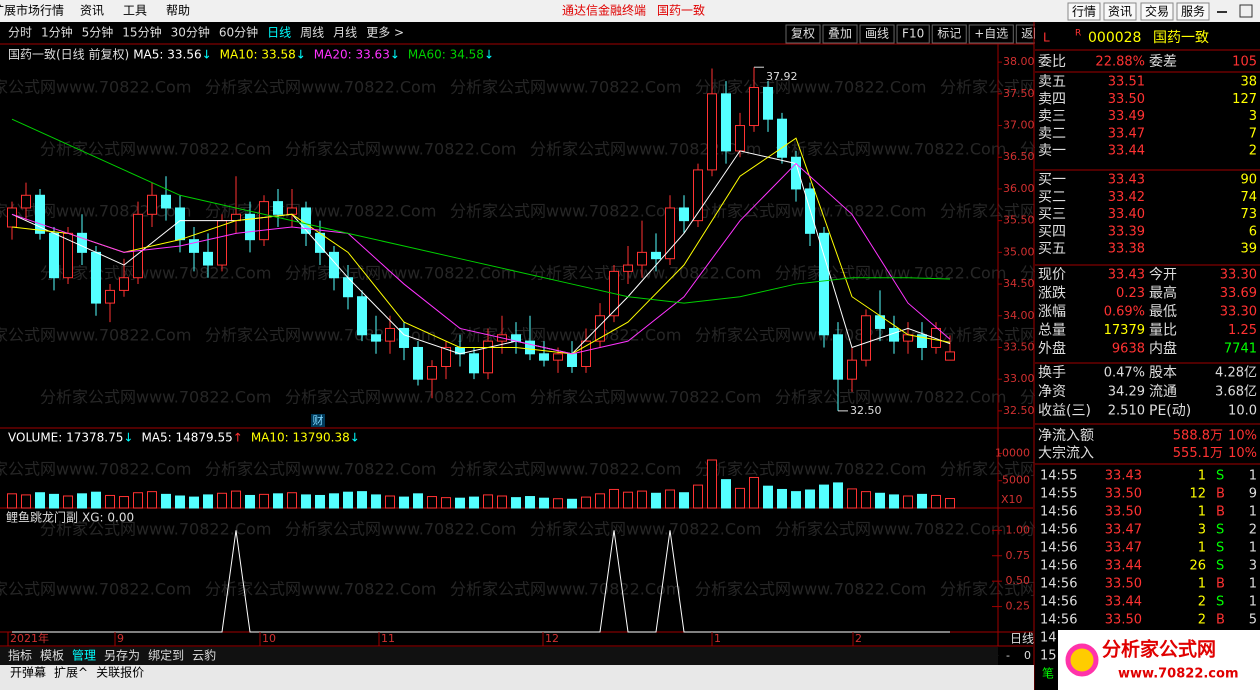 The height and width of the screenshot is (690, 1260). Describe the element at coordinates (1016, 480) in the screenshot. I see `y-tick-label: 5000` at that location.